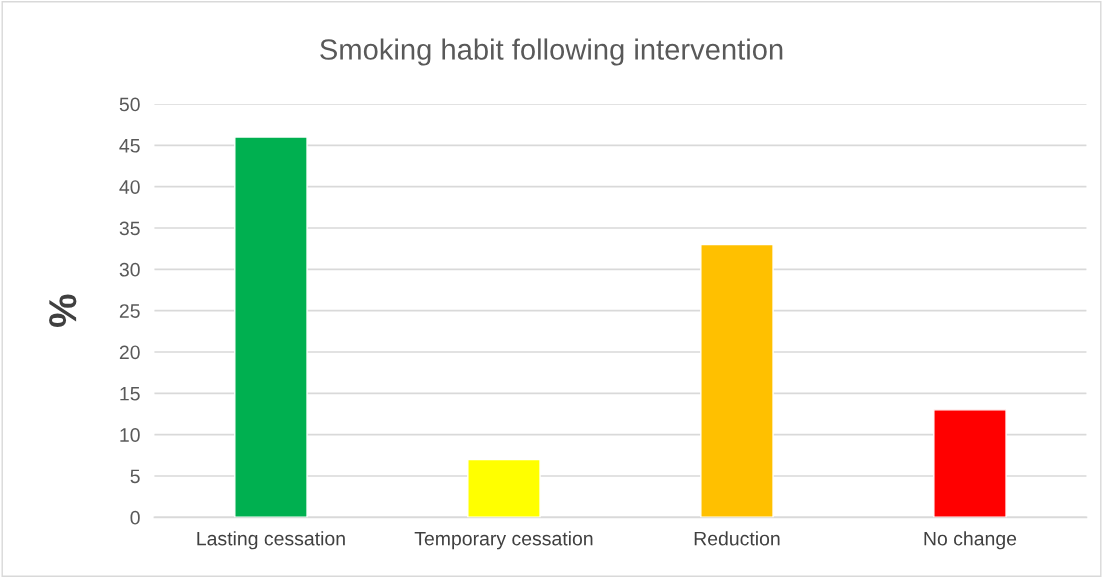 The width and height of the screenshot is (1103, 578). What do you see at coordinates (130, 394) in the screenshot?
I see `y-tick-label: 15` at bounding box center [130, 394].